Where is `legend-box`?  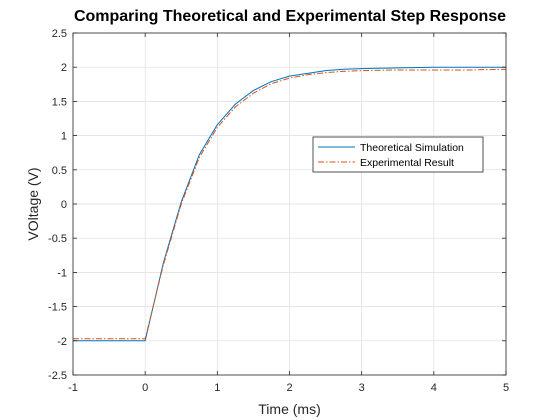
legend-box is located at coordinates (398, 154).